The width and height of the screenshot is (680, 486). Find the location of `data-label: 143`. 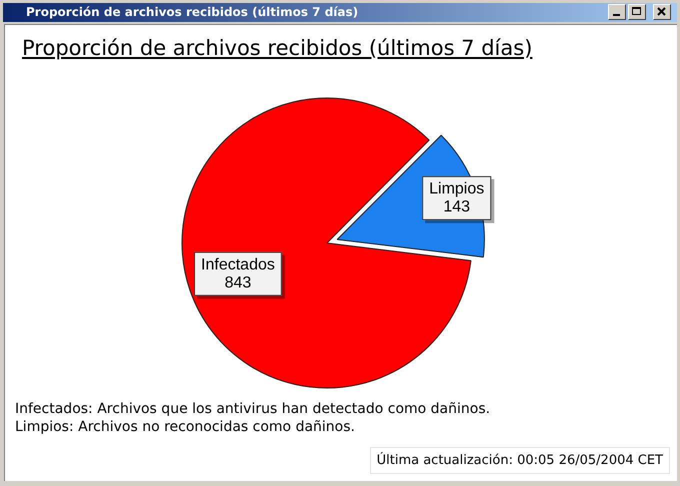

data-label: 143 is located at coordinates (456, 207).